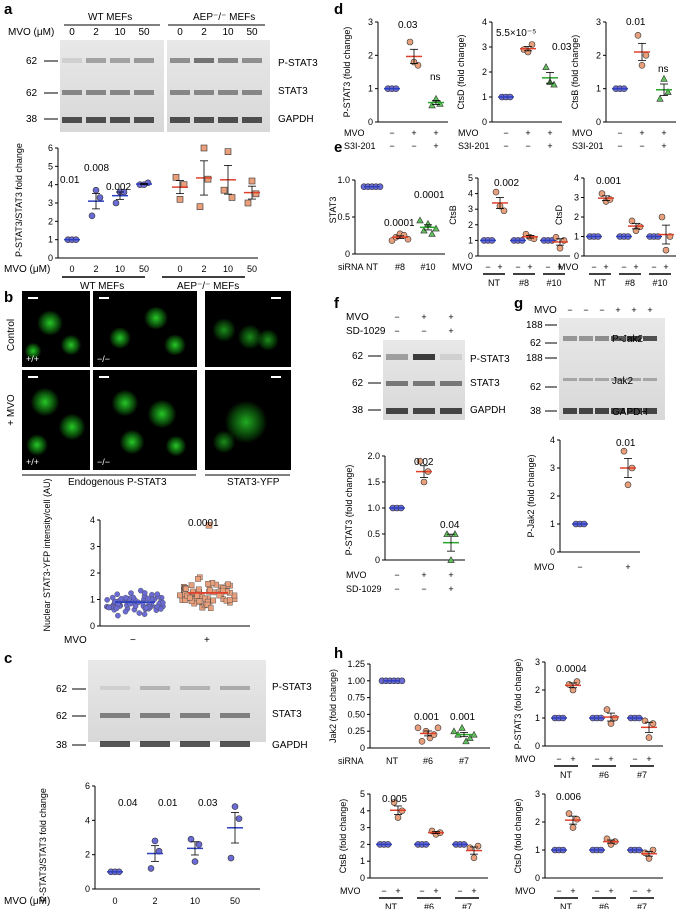 This screenshot has height=909, width=685. I want to click on chart-e2-row: MVO, so click(462, 267).